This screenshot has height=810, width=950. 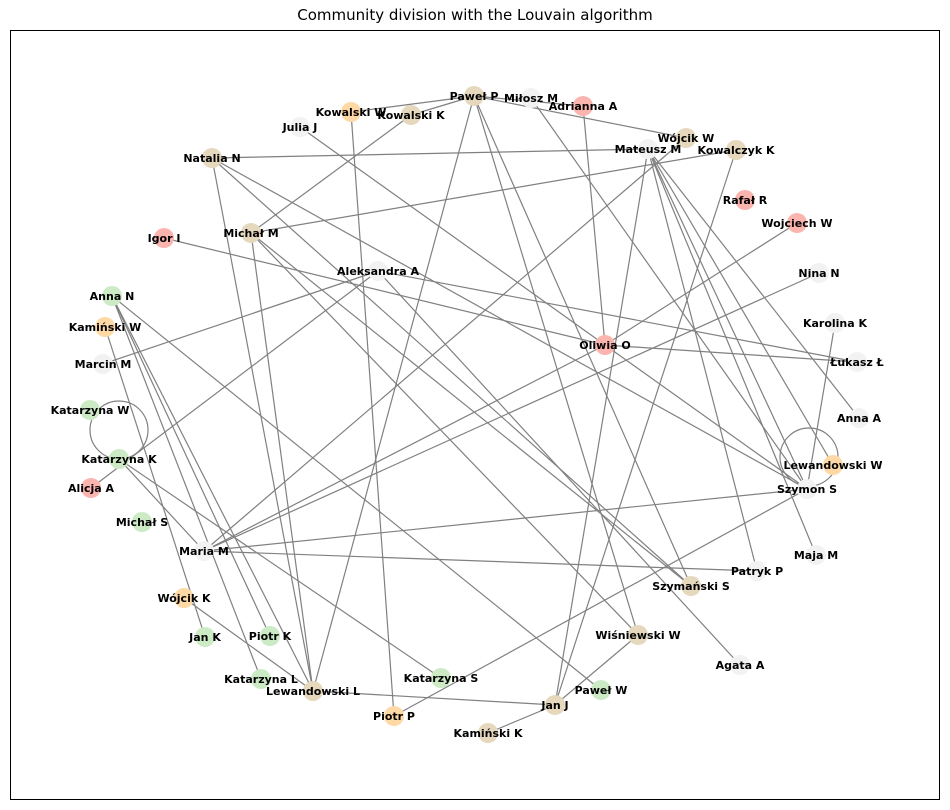 I want to click on edge-mateusz-m-jan-j, so click(x=601, y=427).